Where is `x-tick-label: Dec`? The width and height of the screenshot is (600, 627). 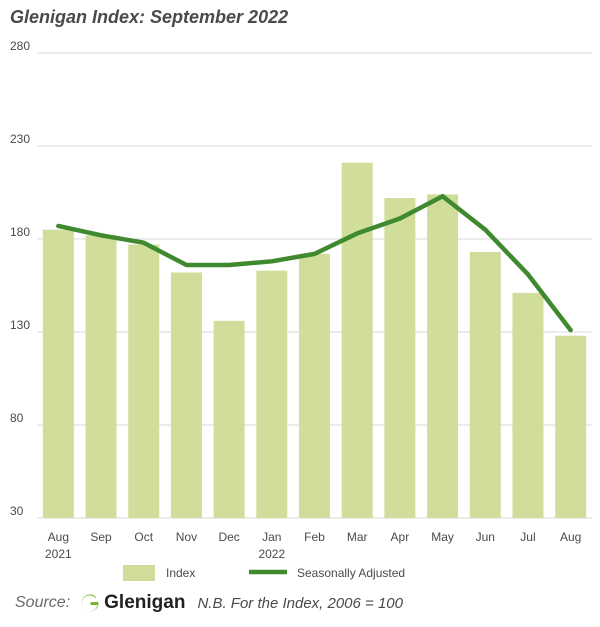 x-tick-label: Dec is located at coordinates (228, 537).